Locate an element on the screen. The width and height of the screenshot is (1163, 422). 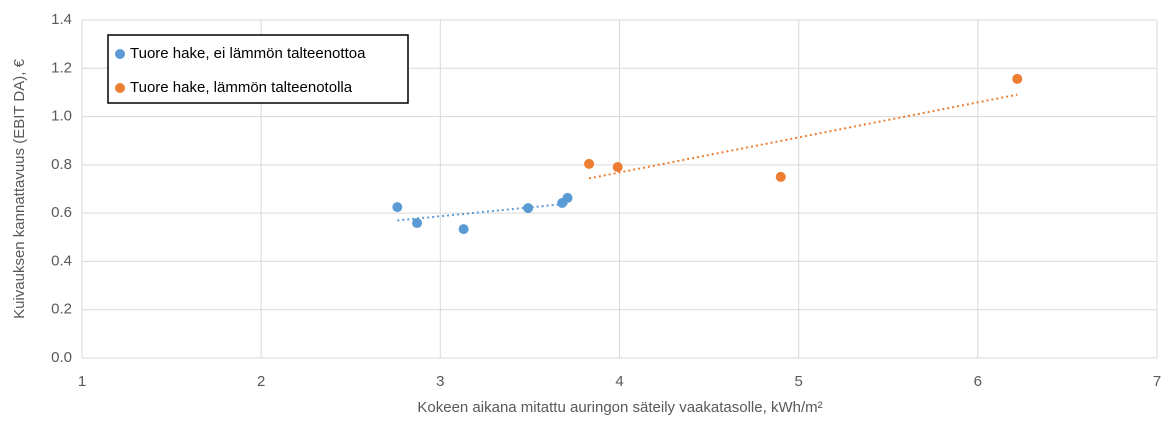
legend-label: Tuore hake, lämmön talteenotolla is located at coordinates (241, 87).